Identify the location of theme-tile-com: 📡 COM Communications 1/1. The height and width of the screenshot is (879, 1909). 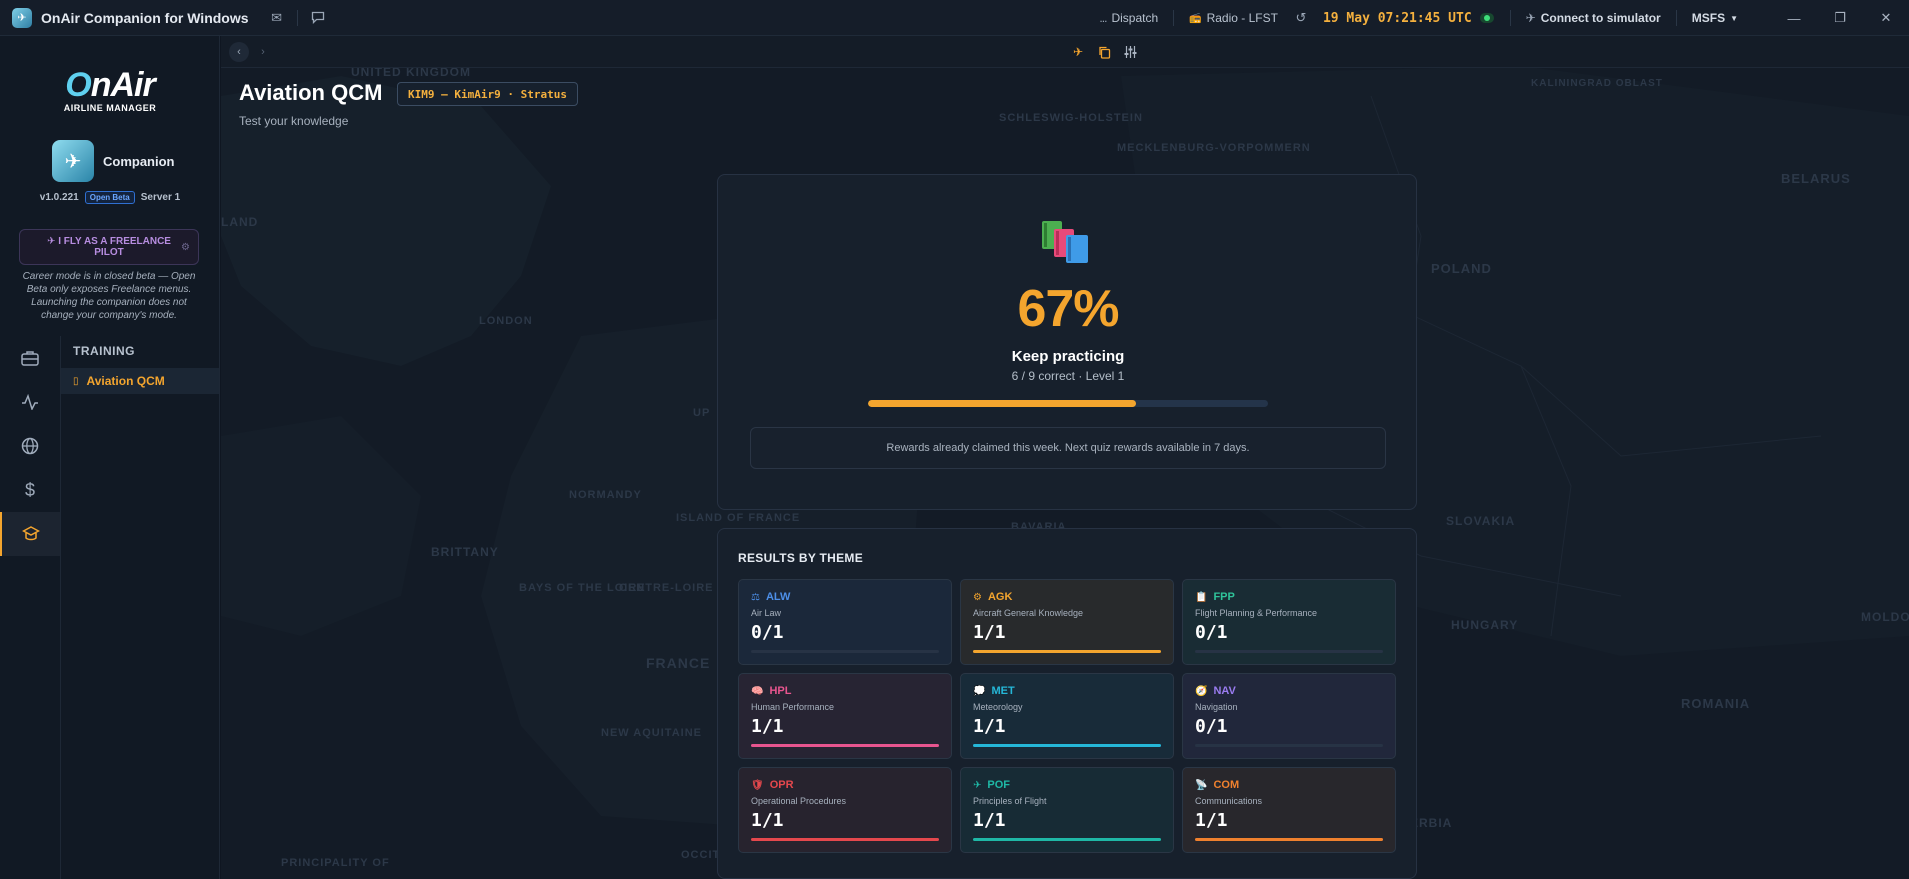
(1289, 810).